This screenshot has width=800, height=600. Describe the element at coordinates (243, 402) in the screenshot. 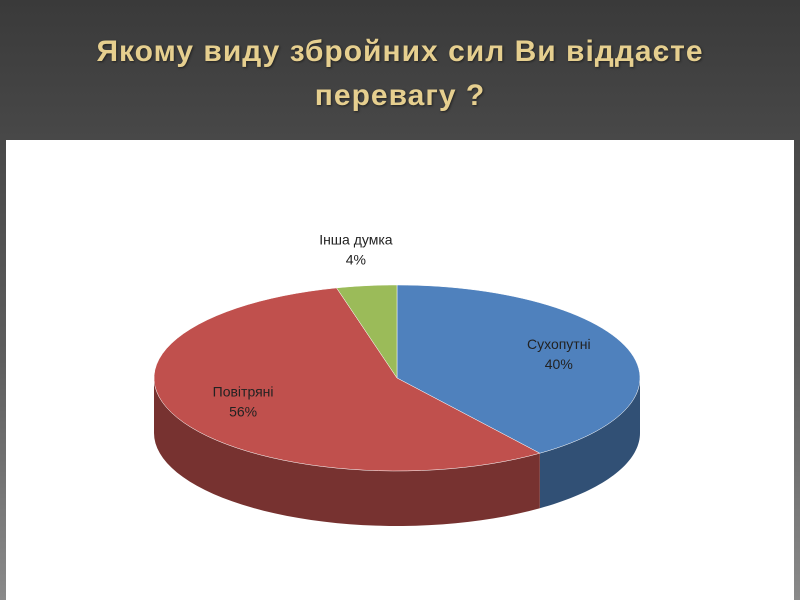

I see `data-label: Повітряні 56%` at that location.